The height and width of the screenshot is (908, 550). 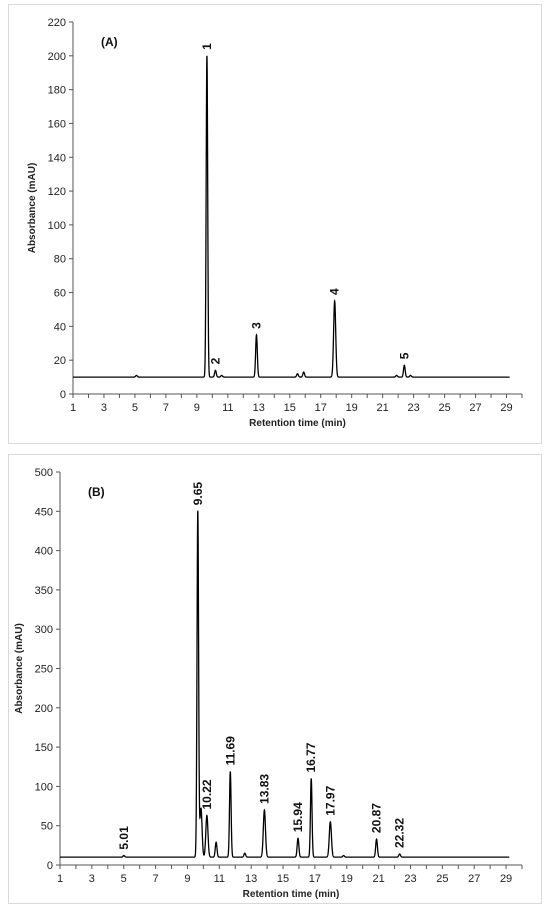 What do you see at coordinates (44, 512) in the screenshot?
I see `y-tick-label: 450` at bounding box center [44, 512].